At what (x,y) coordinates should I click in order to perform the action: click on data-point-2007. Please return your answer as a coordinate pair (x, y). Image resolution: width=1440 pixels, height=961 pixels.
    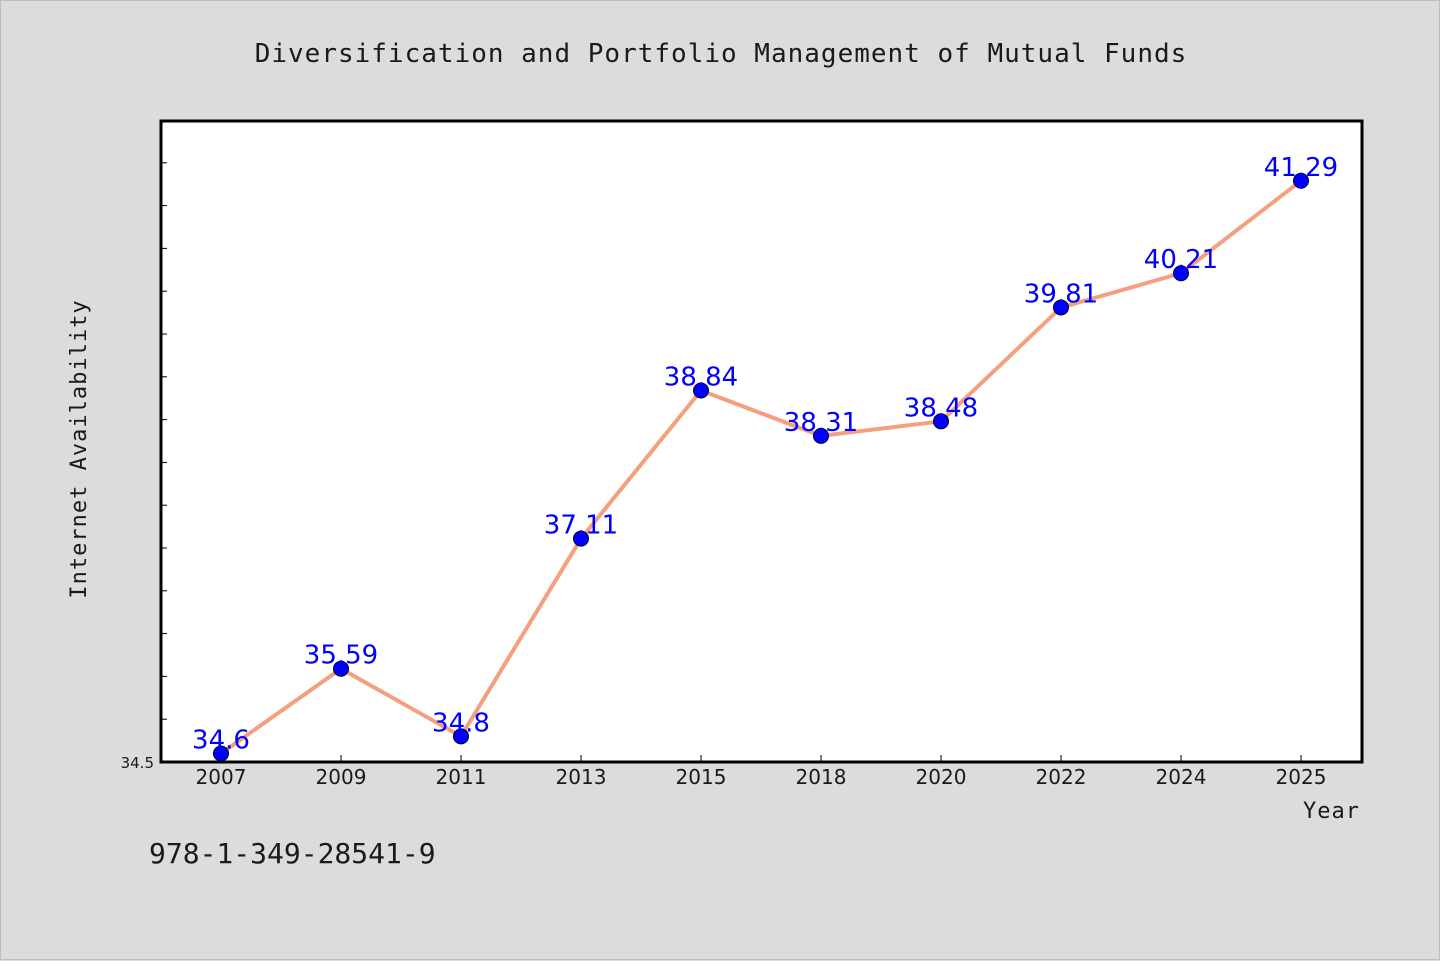
    Looking at the image, I should click on (221, 753).